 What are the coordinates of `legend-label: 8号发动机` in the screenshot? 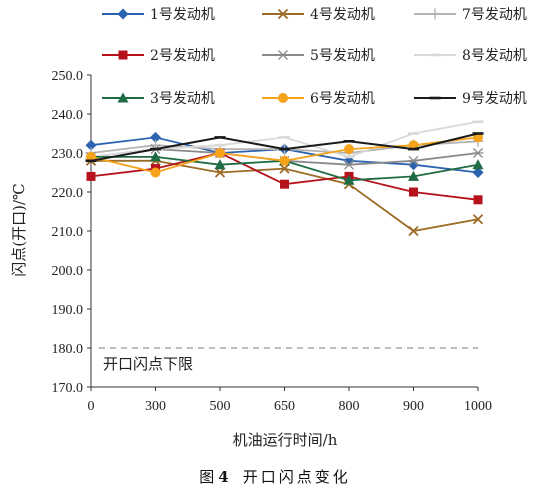 It's located at (494, 56).